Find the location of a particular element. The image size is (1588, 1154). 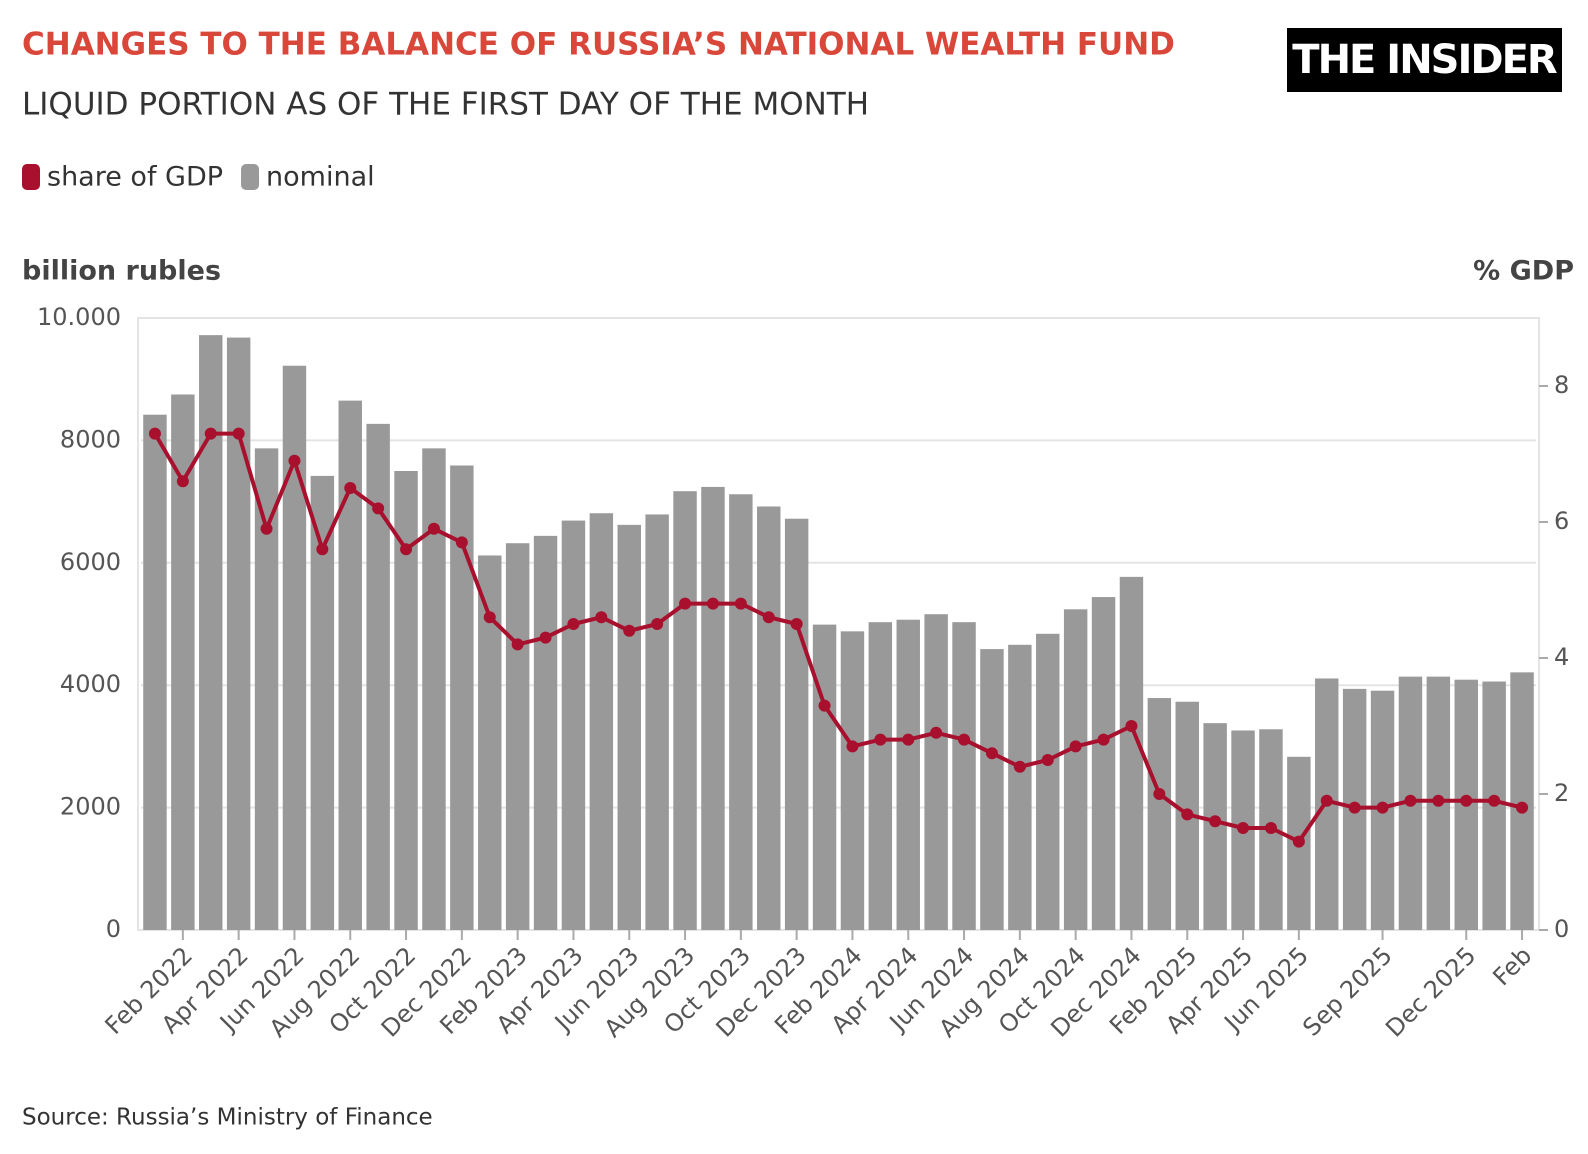

y-tick-label: 10.000 is located at coordinates (79, 317).